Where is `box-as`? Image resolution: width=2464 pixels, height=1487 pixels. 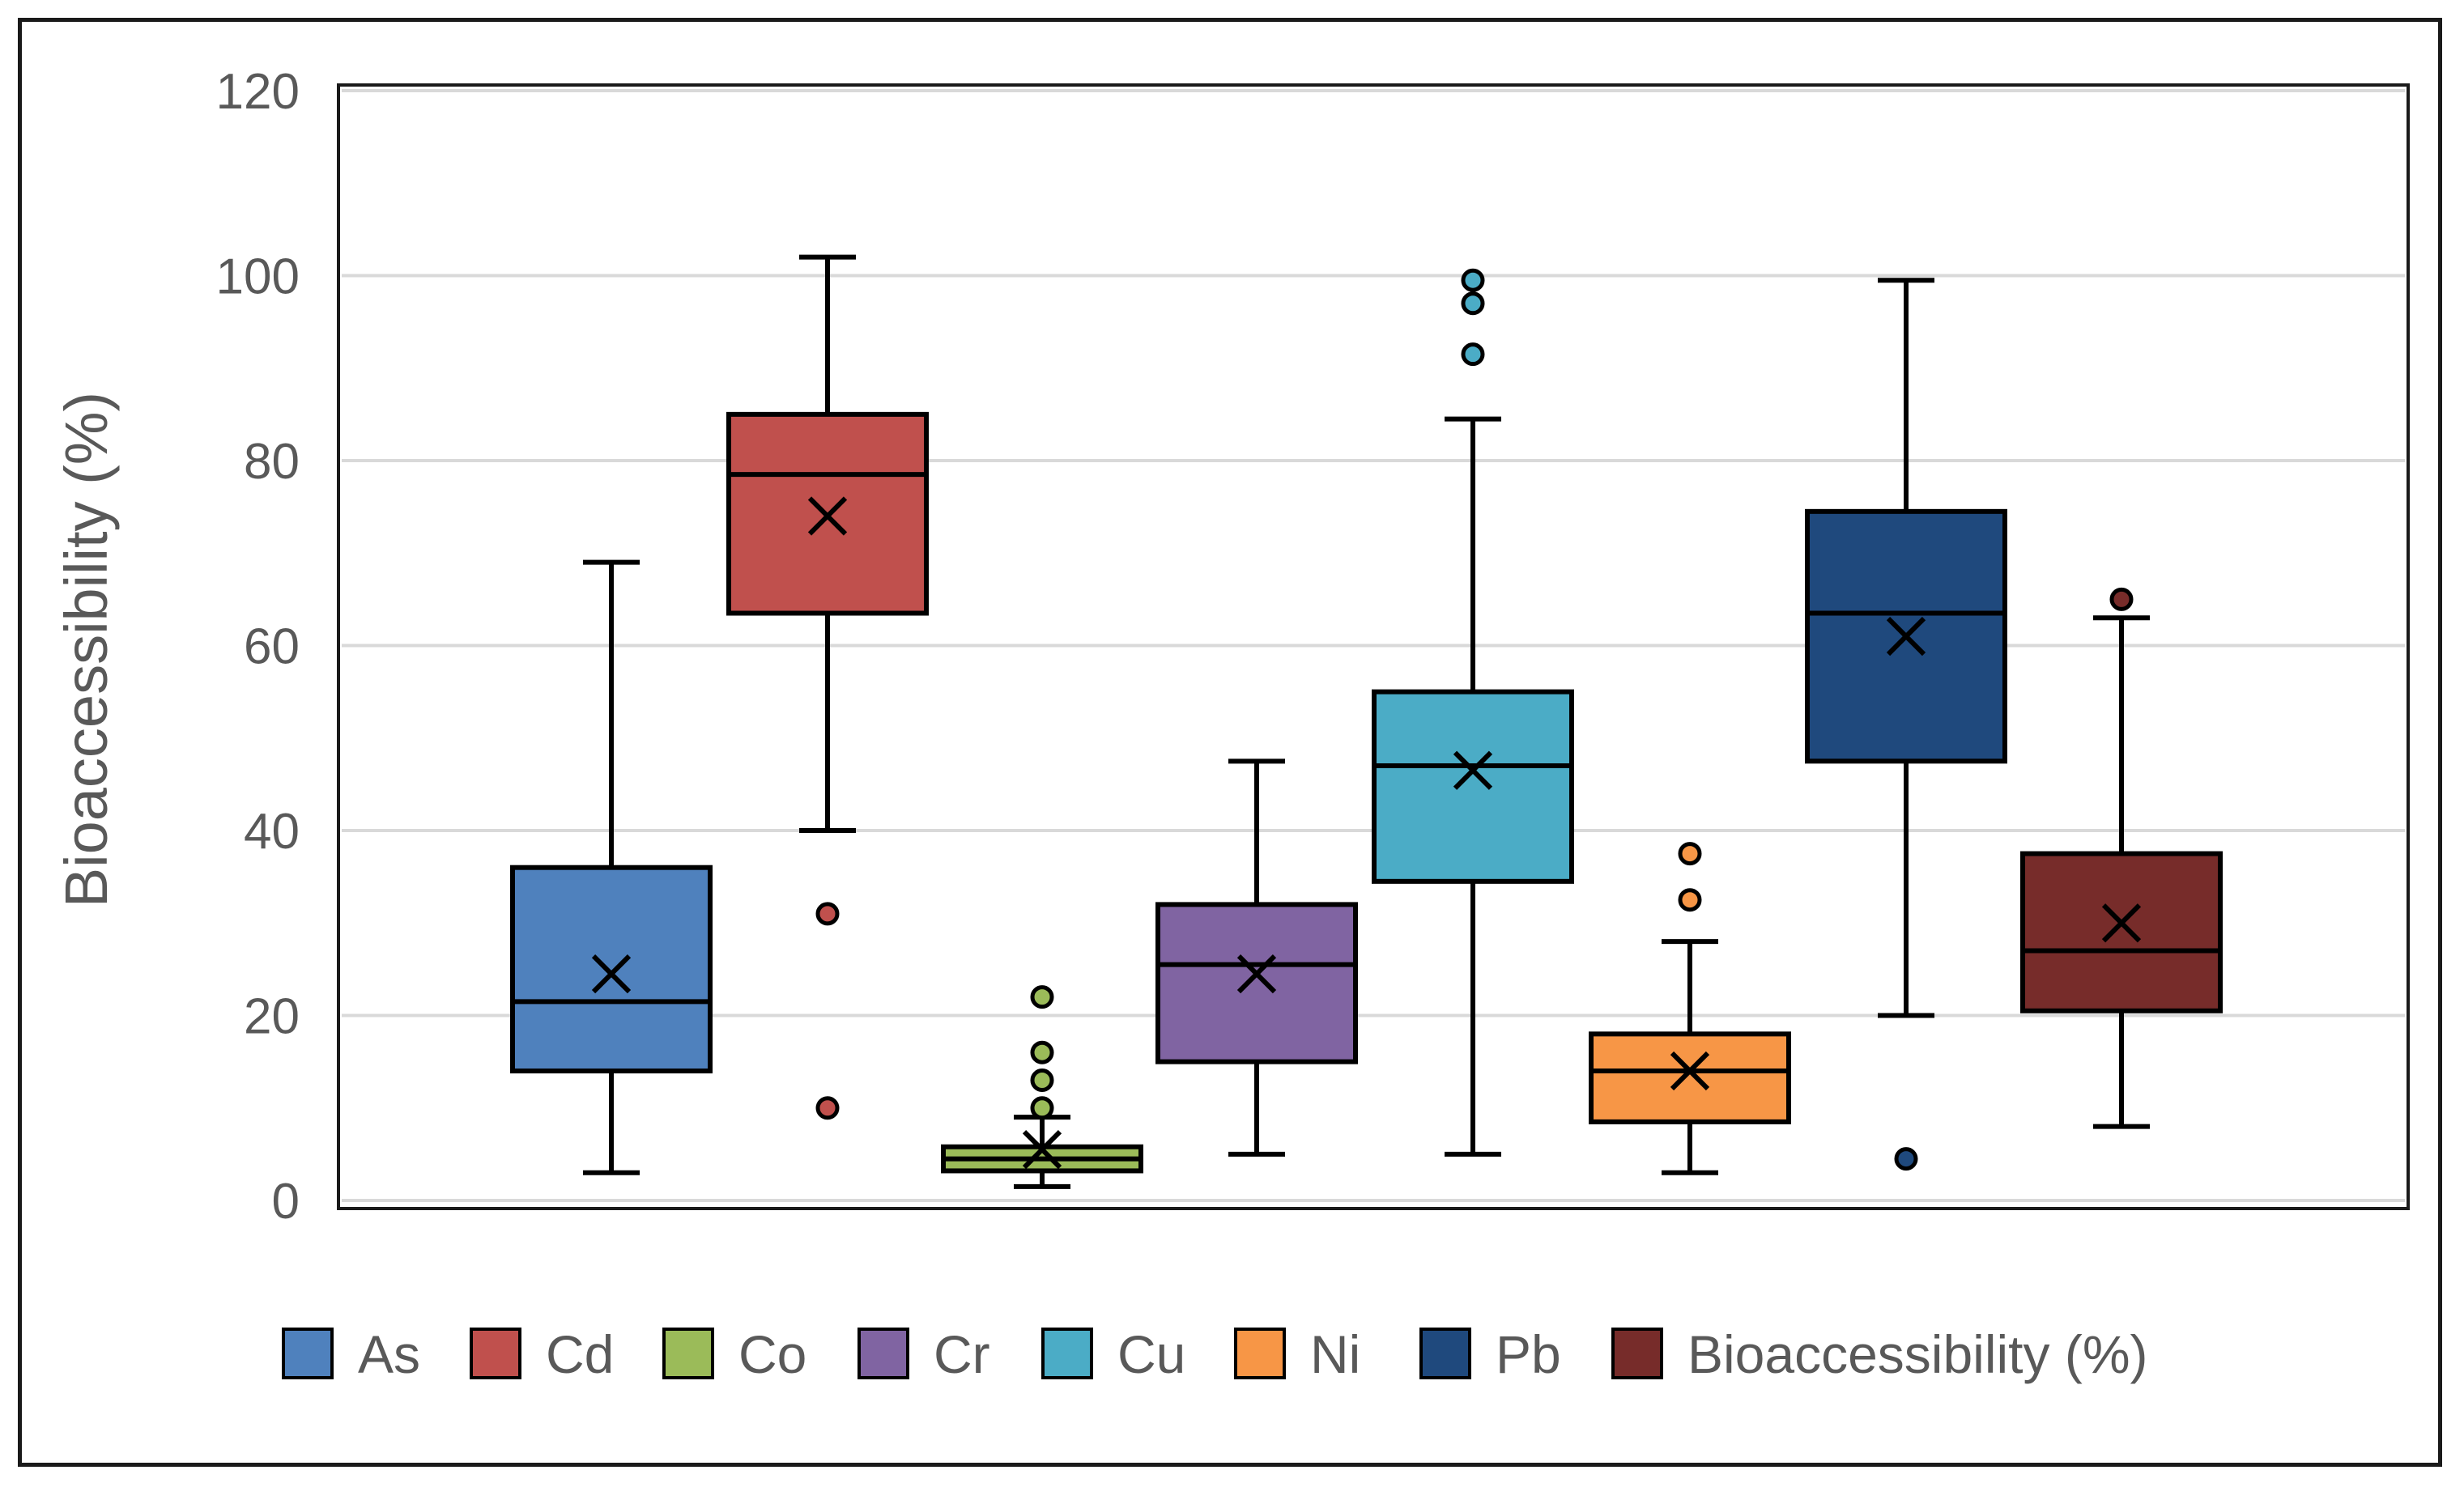 box-as is located at coordinates (611, 867).